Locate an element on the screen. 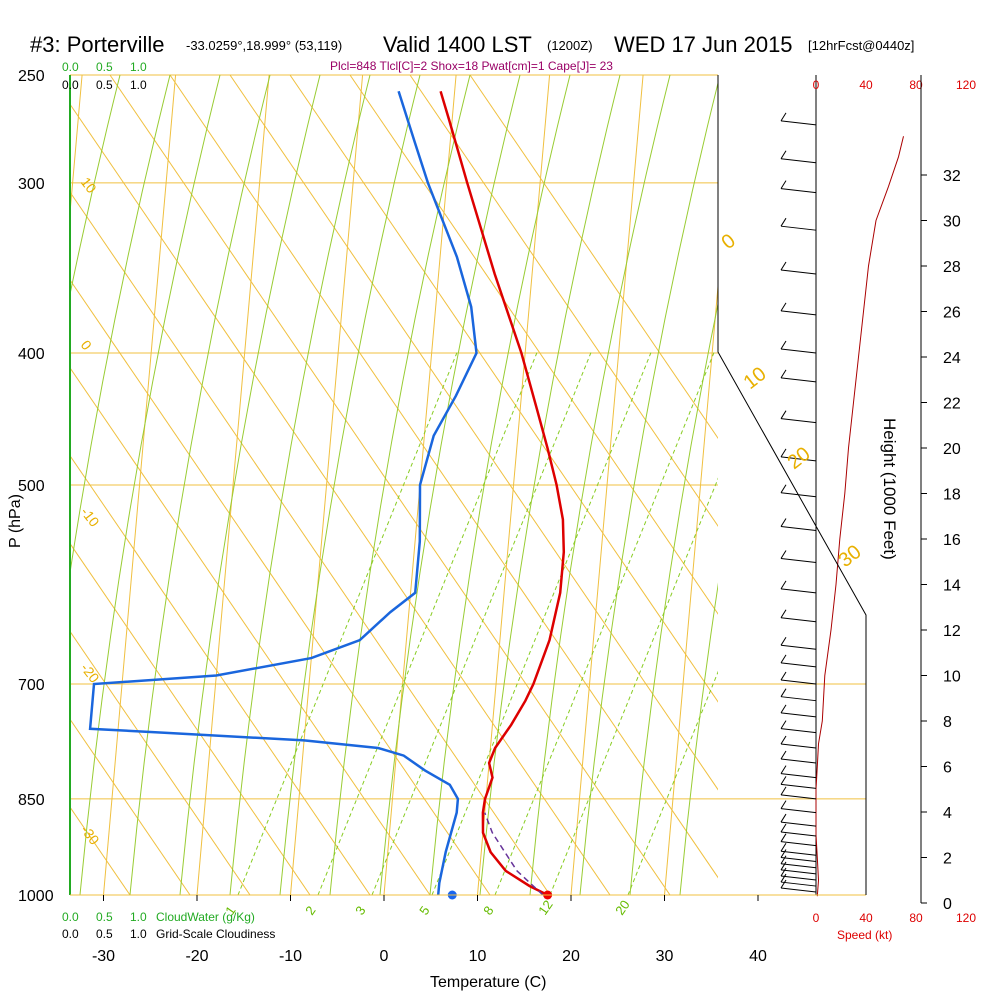  temperature-line is located at coordinates (502, 492).